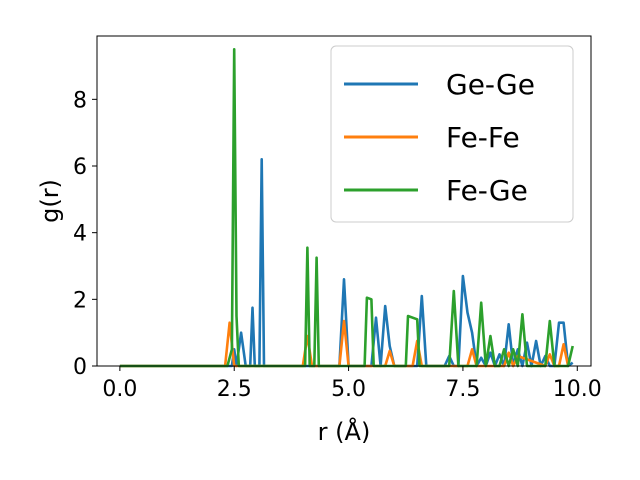 Image resolution: width=640 pixels, height=480 pixels. I want to click on legend-label-fe-fe: Fe-Fe, so click(483, 137).